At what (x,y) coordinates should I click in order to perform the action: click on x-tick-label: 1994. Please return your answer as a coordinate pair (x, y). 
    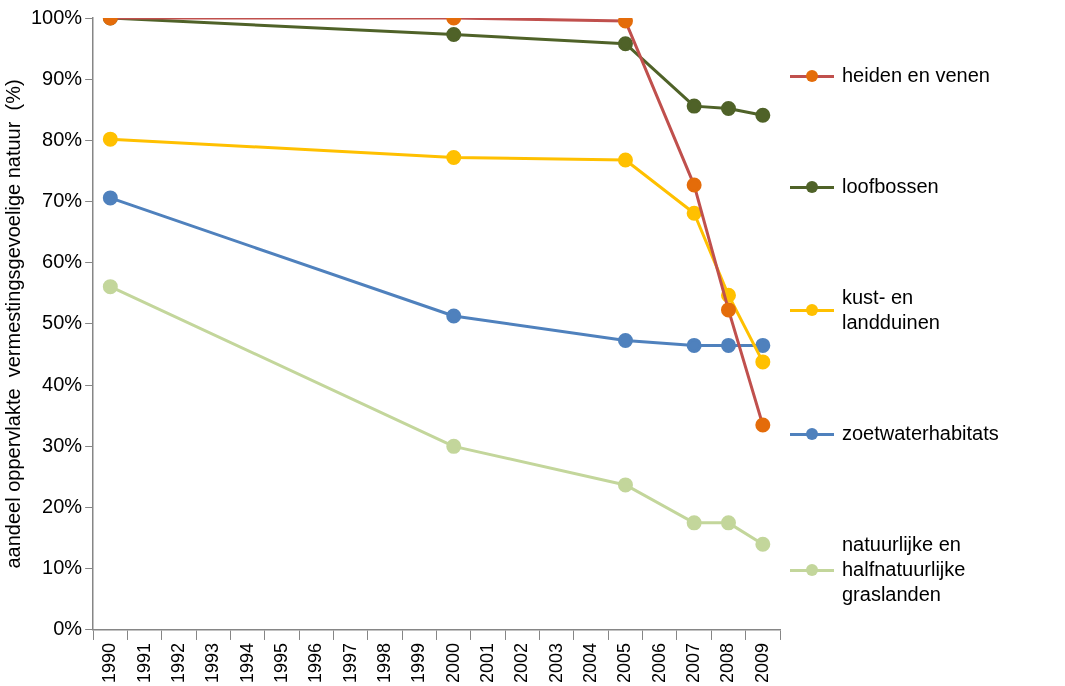
    Looking at the image, I should click on (246, 662).